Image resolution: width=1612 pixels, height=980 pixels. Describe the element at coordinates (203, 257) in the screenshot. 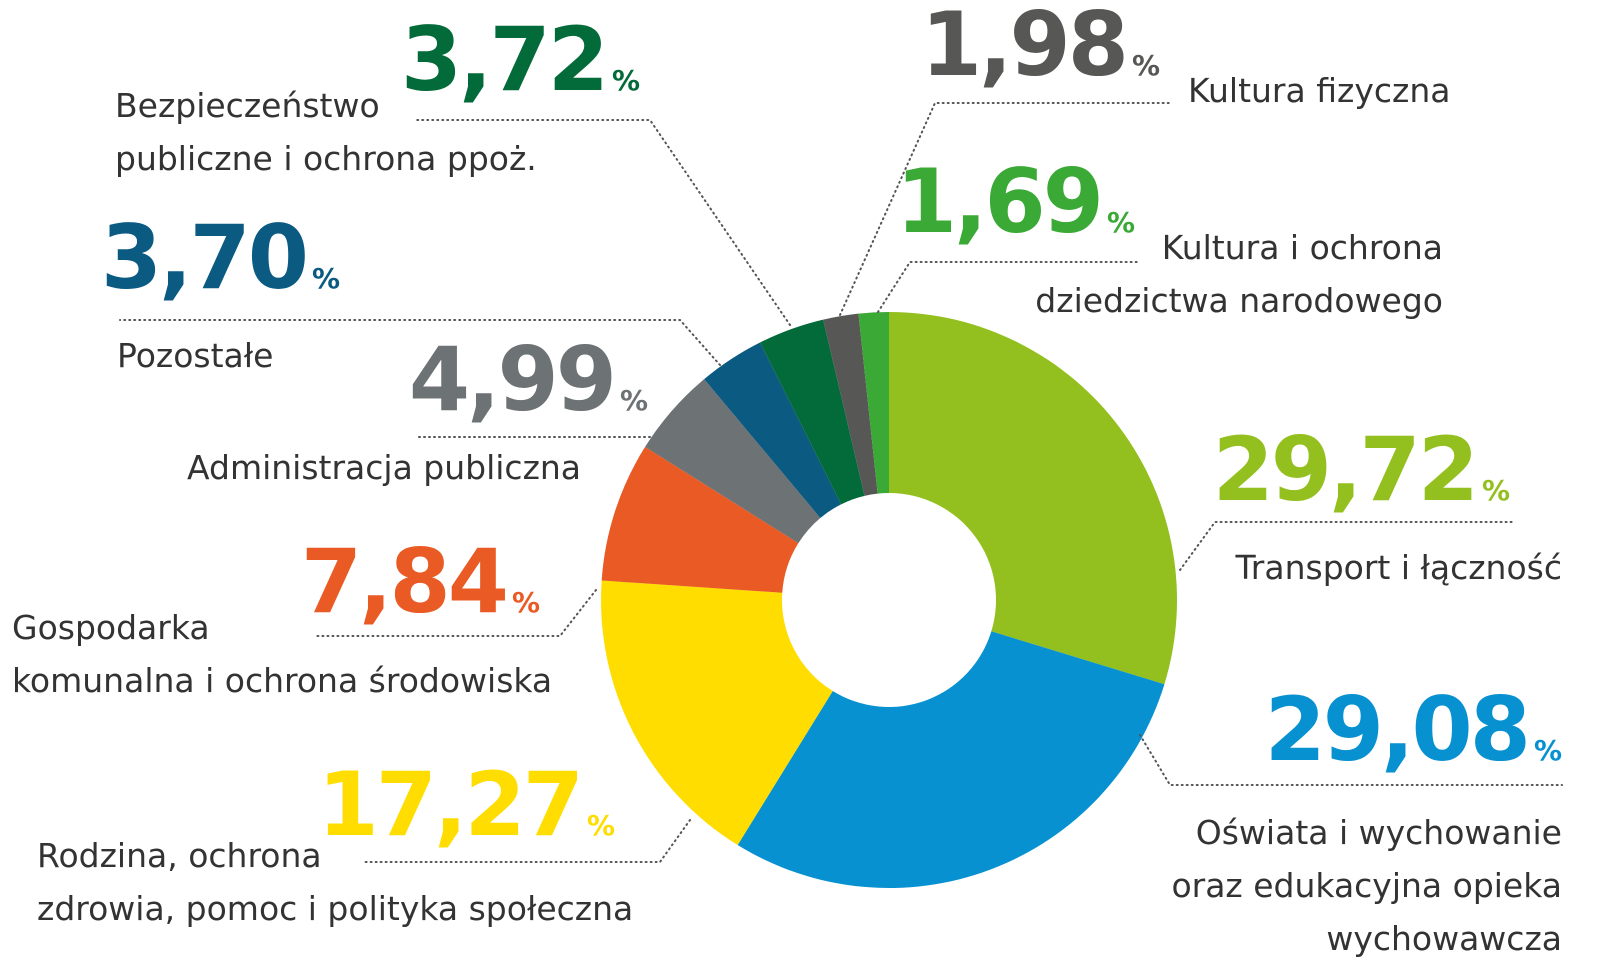

I see `value-number: 3,70` at that location.